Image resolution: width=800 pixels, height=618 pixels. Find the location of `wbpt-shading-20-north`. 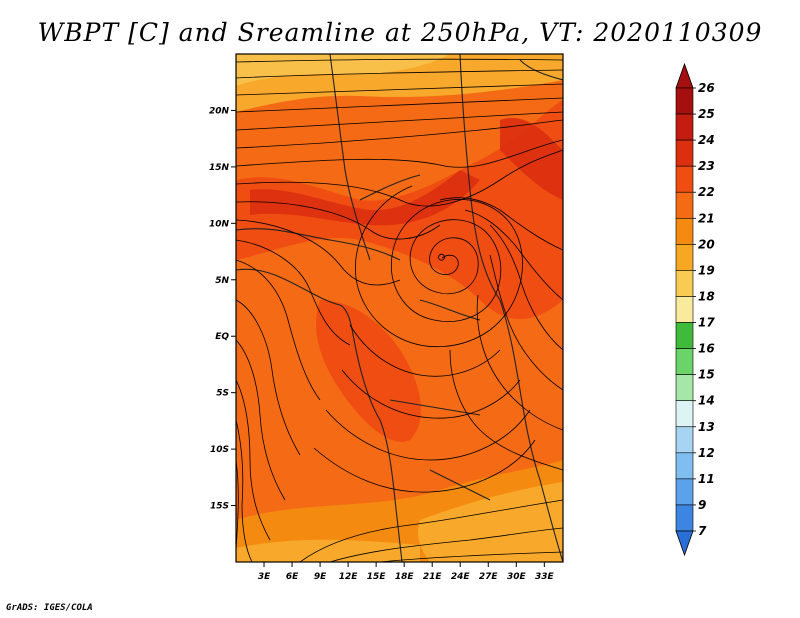

wbpt-shading-20-north is located at coordinates (343, 70).